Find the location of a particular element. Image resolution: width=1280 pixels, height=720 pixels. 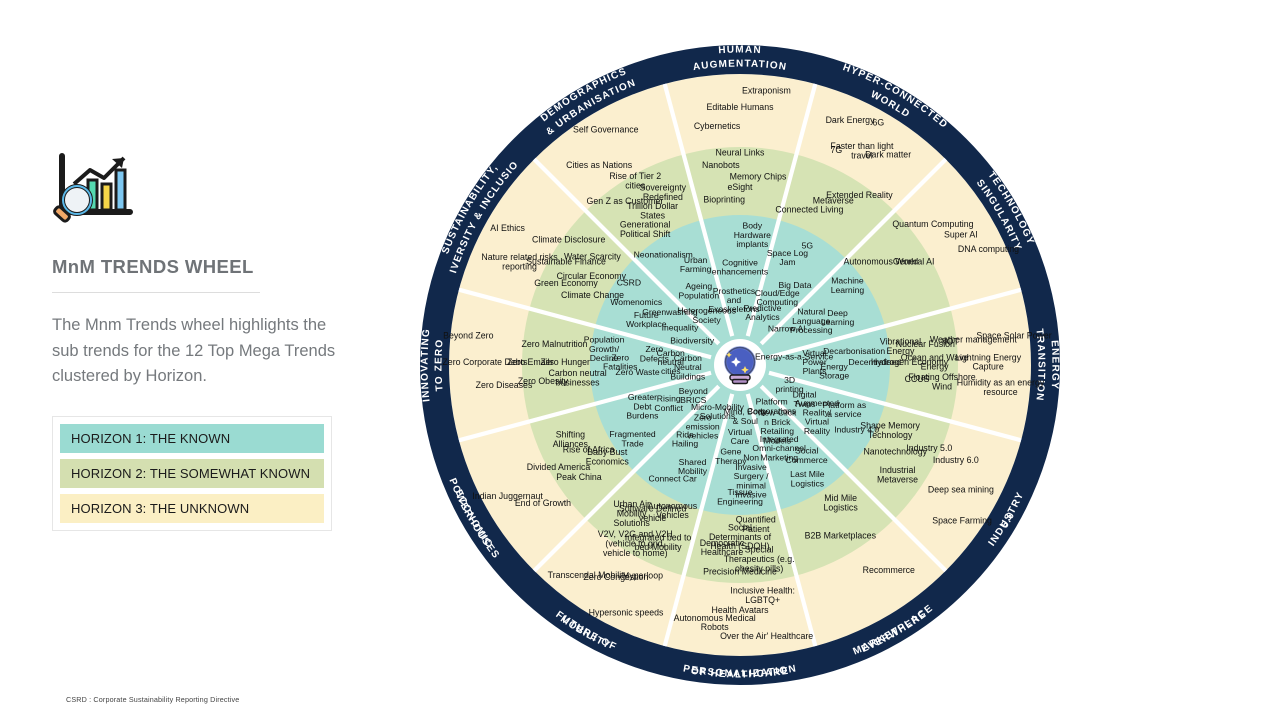

subtrend-h1: CSRD is located at coordinates (629, 283).